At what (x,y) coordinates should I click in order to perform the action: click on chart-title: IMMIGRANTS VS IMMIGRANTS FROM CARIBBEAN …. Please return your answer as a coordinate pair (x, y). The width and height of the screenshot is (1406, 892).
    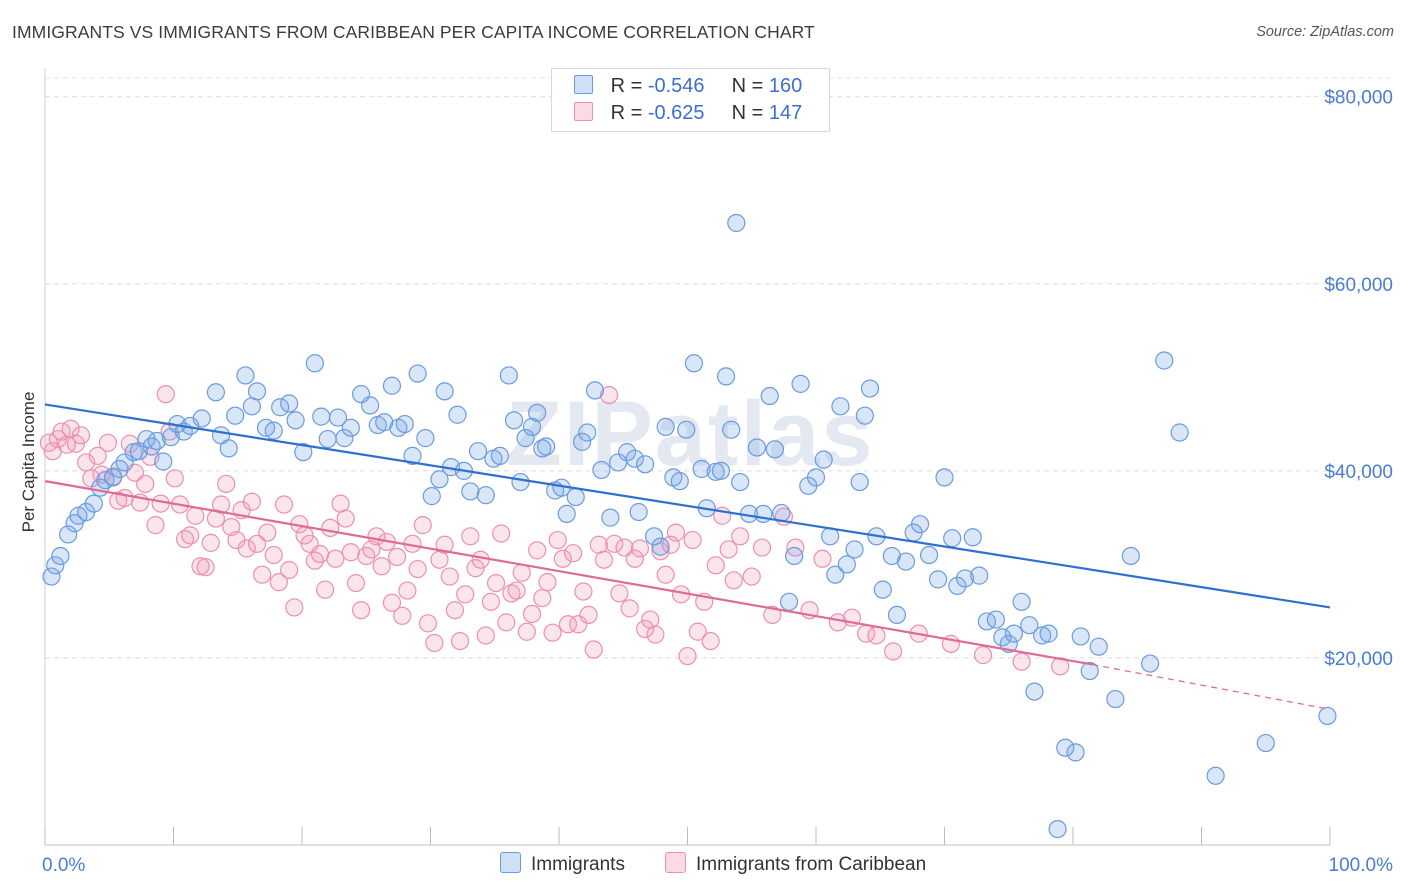
    Looking at the image, I should click on (413, 32).